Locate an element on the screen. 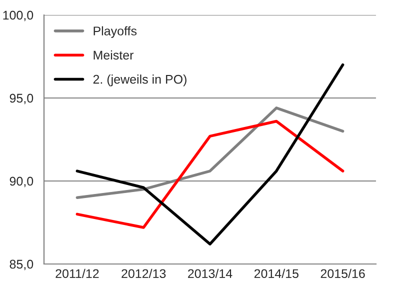 The width and height of the screenshot is (400, 300). x-tick-label: 2015/16 is located at coordinates (342, 273).